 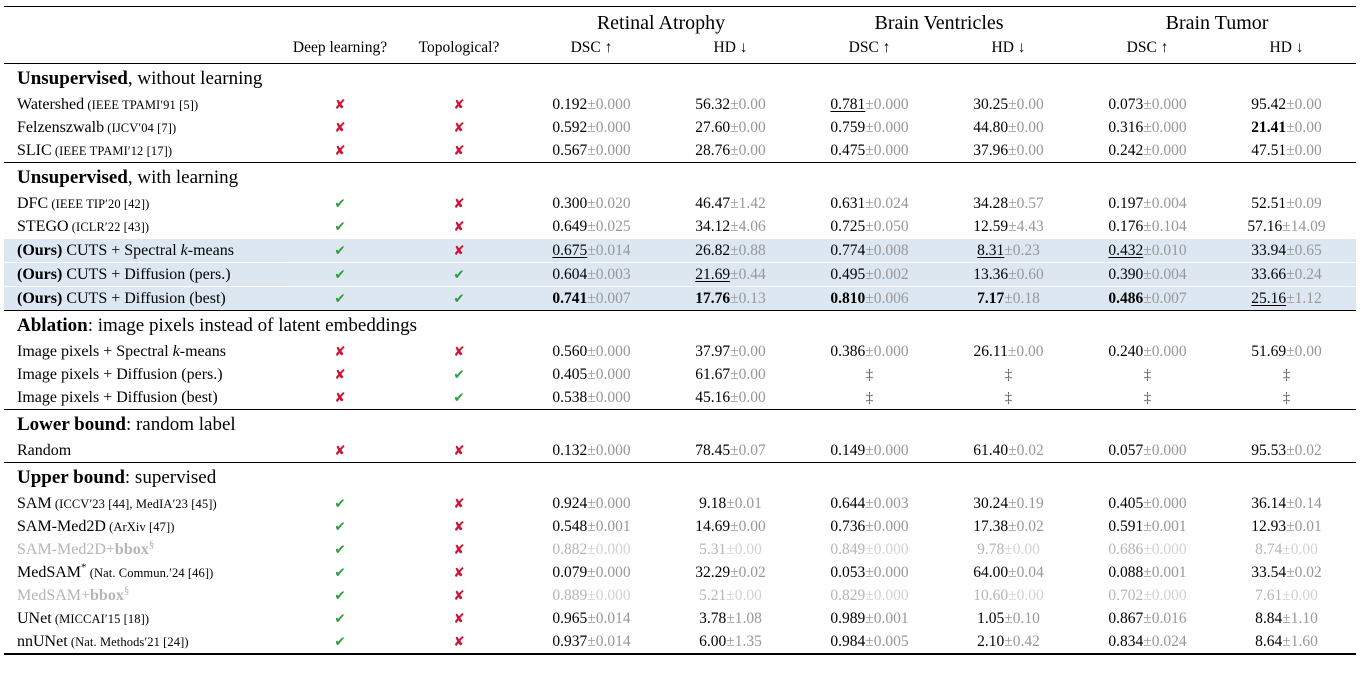 I want to click on metric-cell: 0.567±0.000, so click(x=591, y=151).